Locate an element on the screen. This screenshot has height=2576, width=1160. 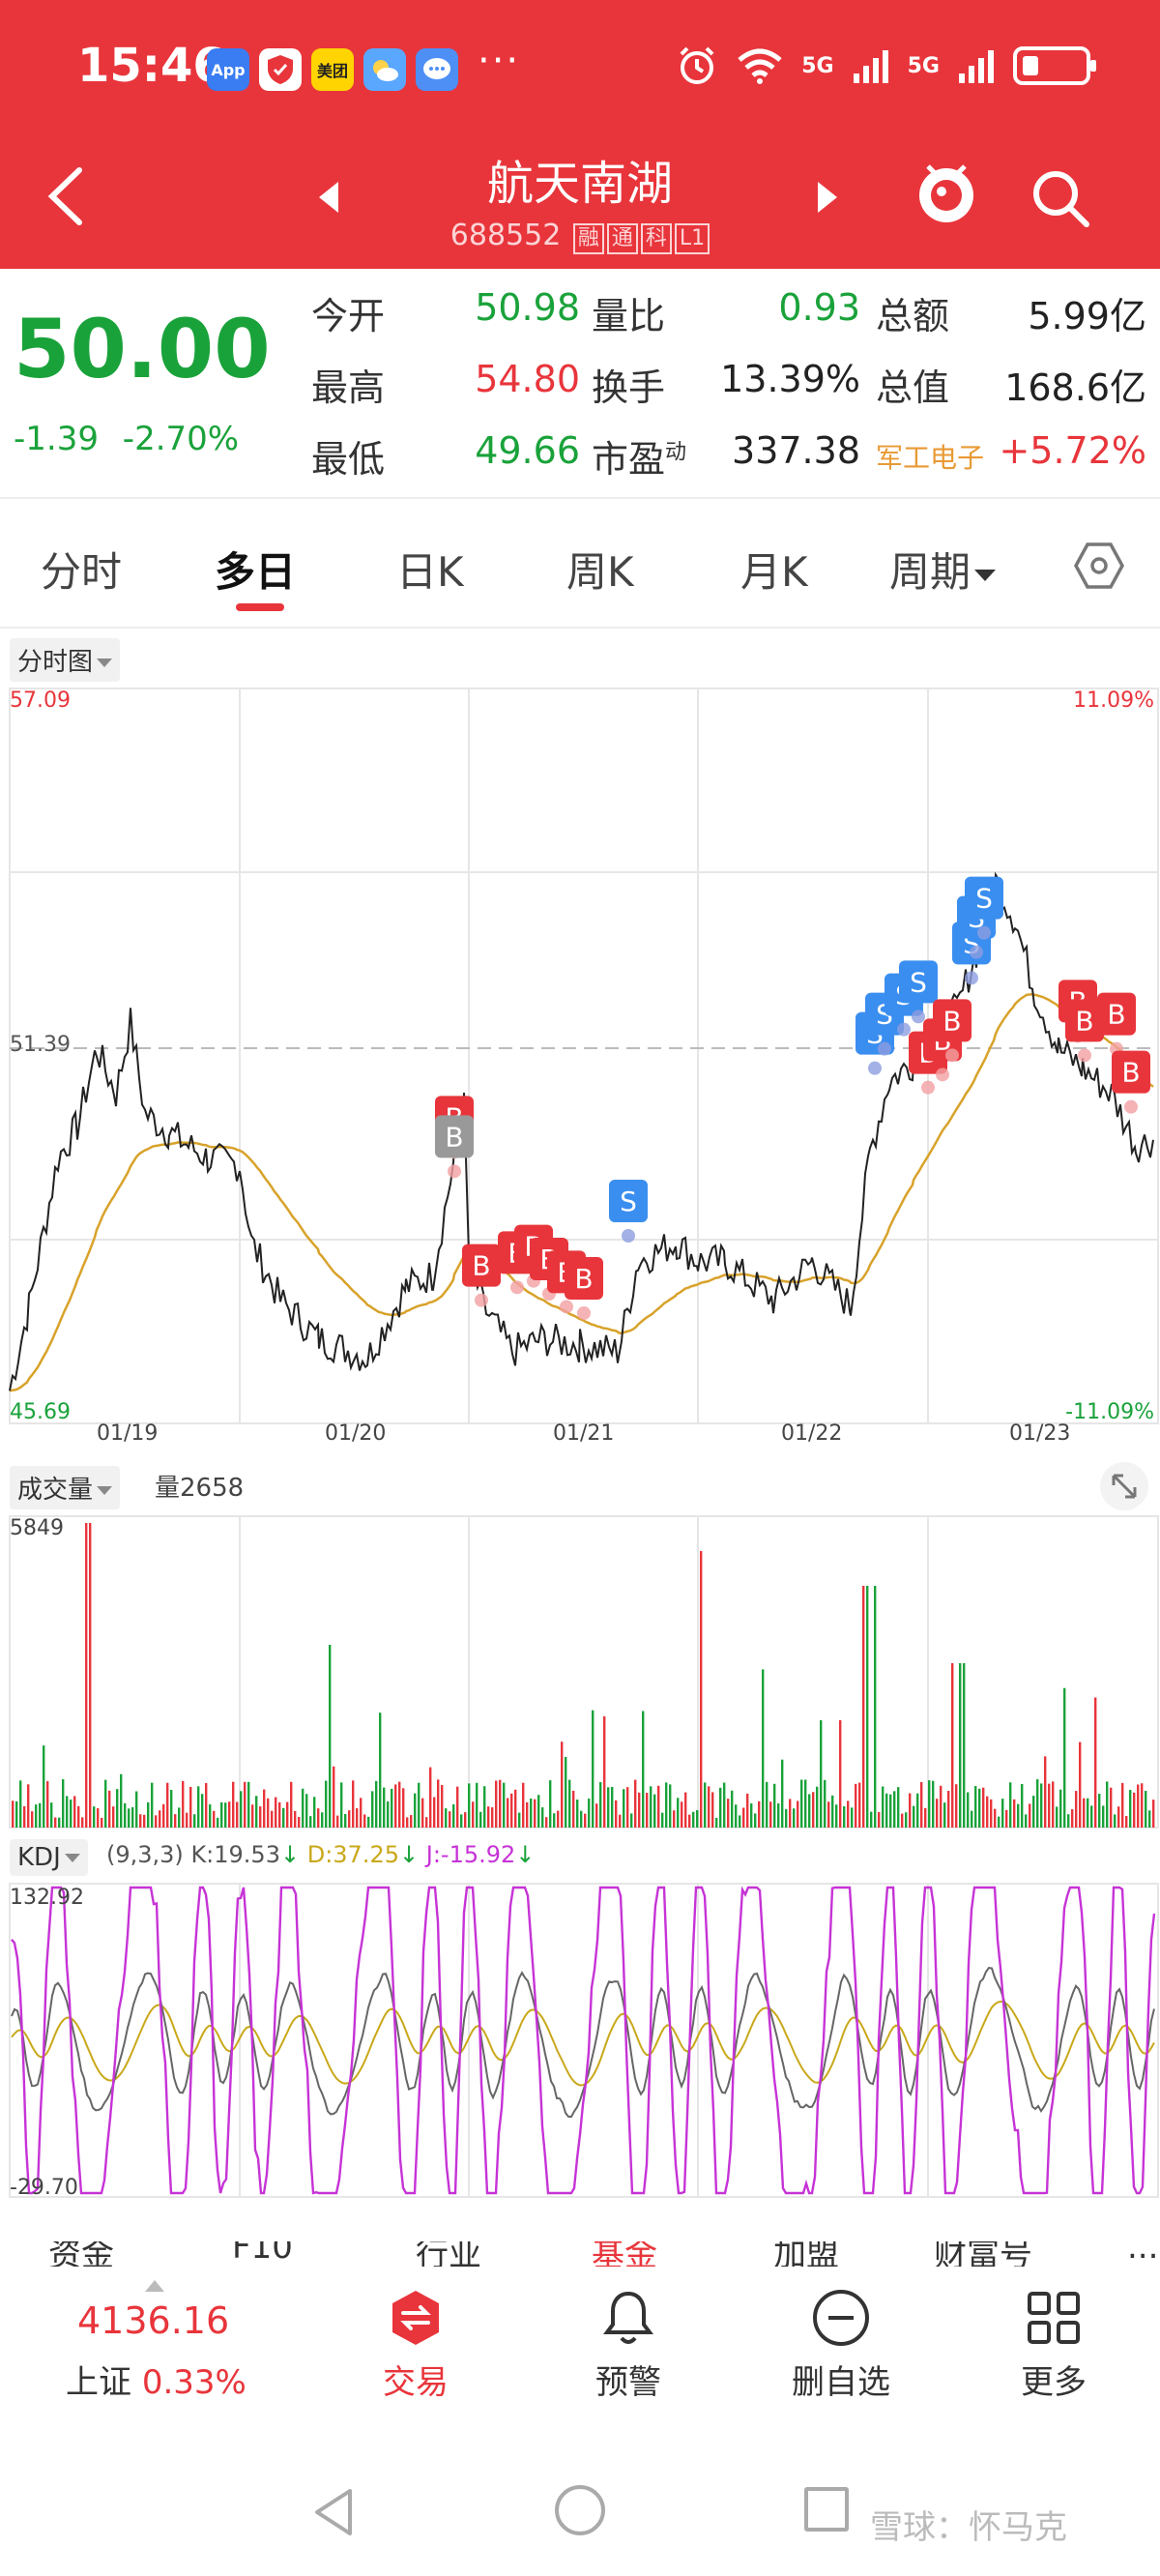
peek-item-5: 加盟 is located at coordinates (806, 2254).